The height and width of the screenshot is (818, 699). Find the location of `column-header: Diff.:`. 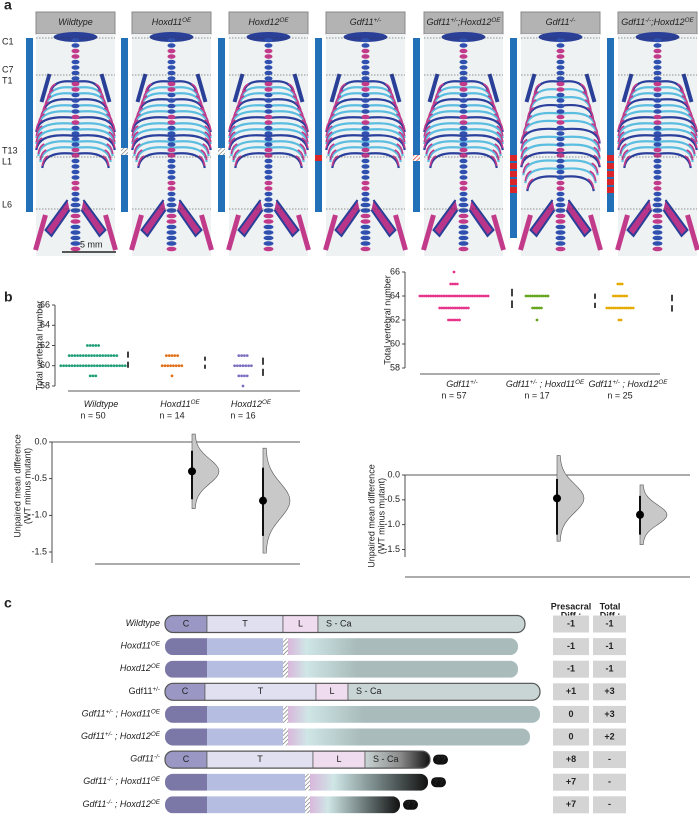

column-header: Diff.: is located at coordinates (571, 615).